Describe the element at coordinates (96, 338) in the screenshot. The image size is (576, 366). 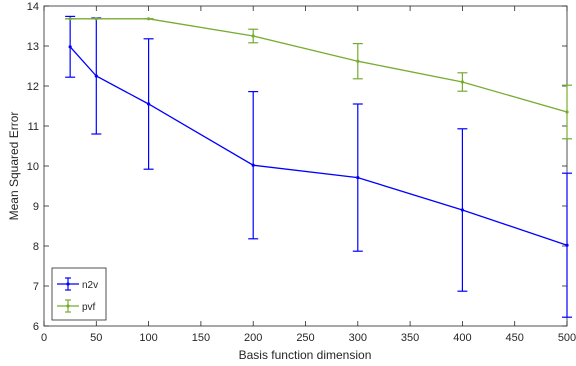
I see `x-tick-label: 50` at that location.